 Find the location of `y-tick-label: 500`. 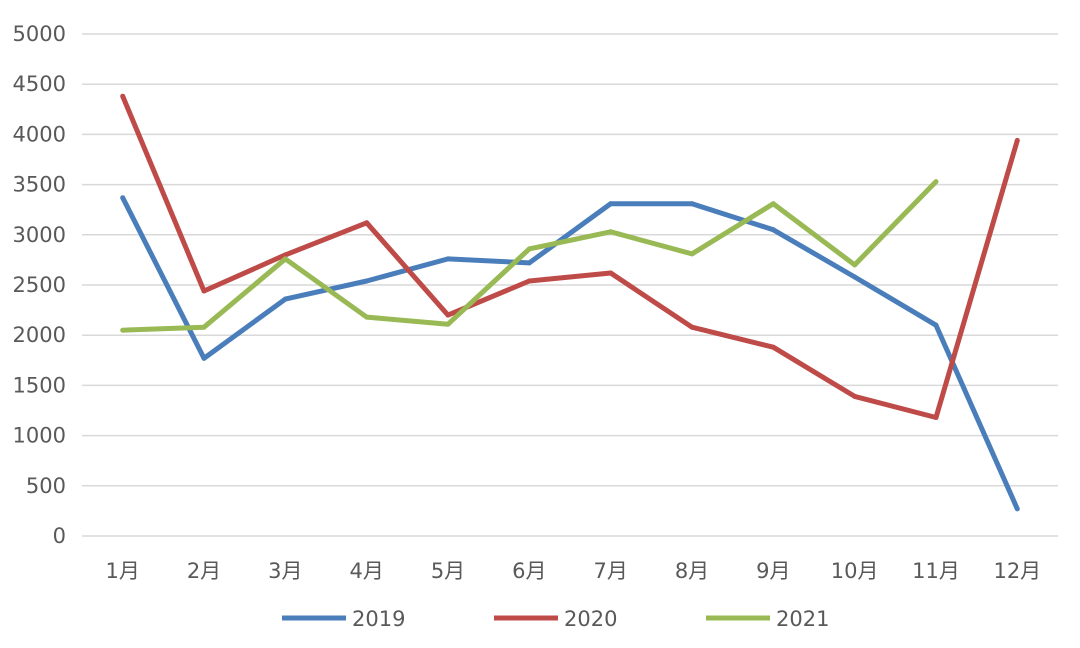

y-tick-label: 500 is located at coordinates (46, 486).